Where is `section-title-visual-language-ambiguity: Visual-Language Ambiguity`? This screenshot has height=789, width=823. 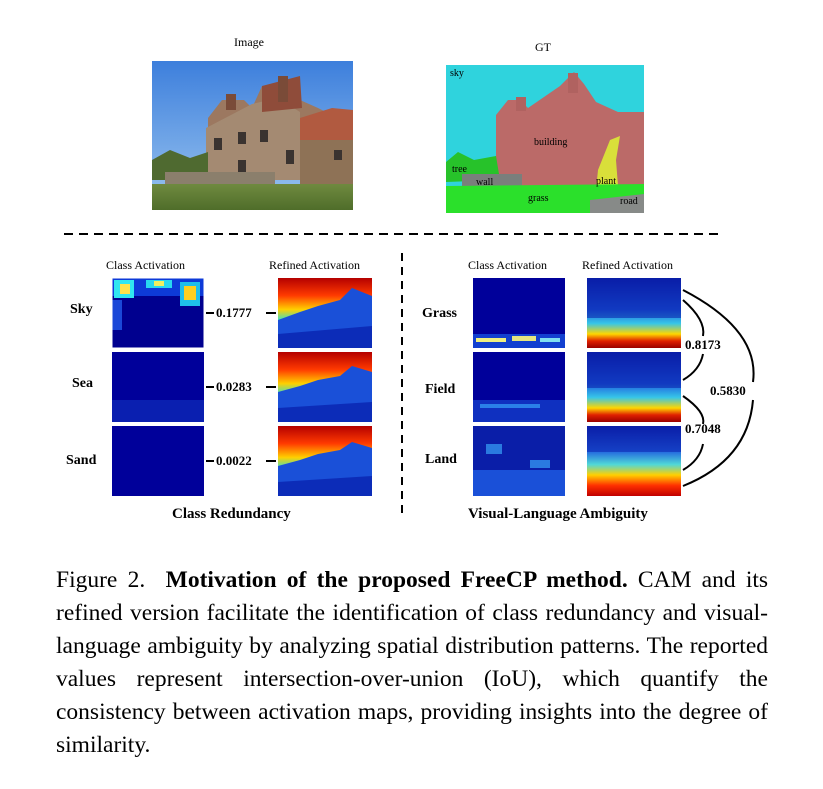
section-title-visual-language-ambiguity: Visual-Language Ambiguity is located at coordinates (558, 514).